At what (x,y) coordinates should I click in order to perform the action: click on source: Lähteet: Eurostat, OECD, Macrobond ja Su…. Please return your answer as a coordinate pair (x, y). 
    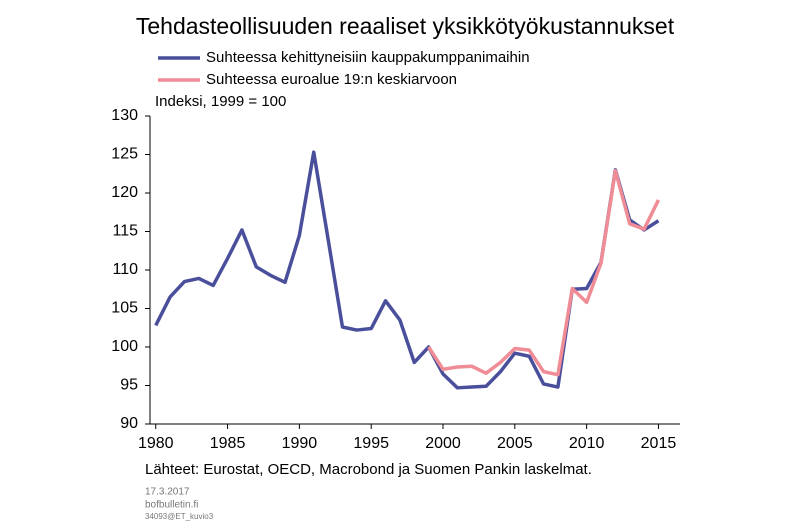
    Looking at the image, I should click on (368, 469).